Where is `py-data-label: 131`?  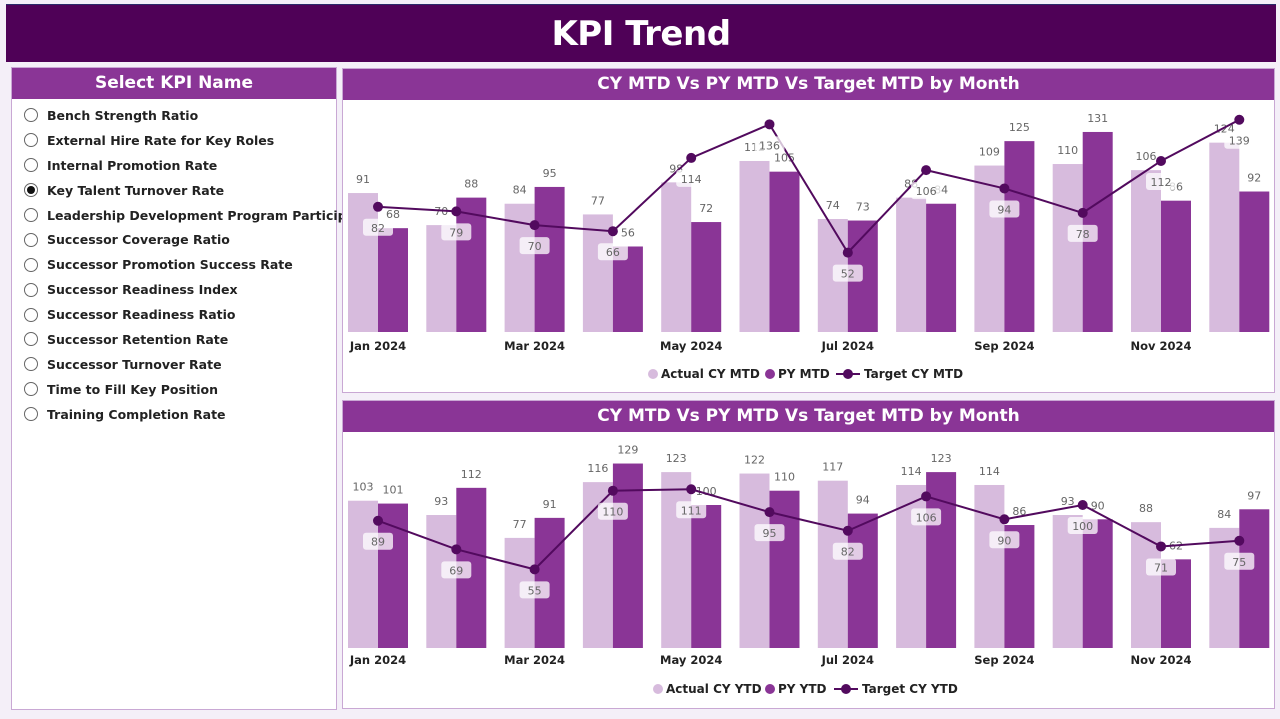 py-data-label: 131 is located at coordinates (1097, 118).